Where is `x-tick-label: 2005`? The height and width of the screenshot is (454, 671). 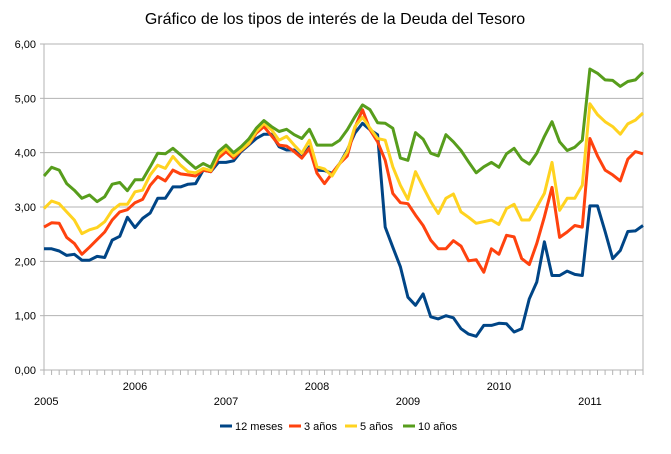
x-tick-label: 2005 is located at coordinates (46, 402).